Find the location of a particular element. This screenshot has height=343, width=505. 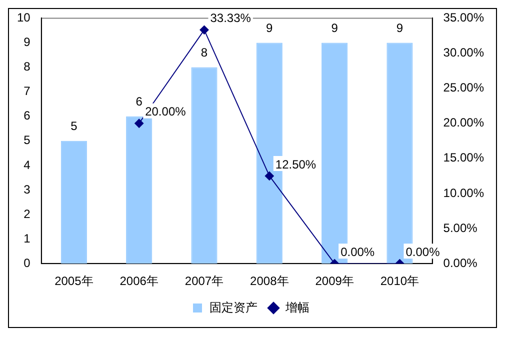

y2-tick-label: 35.00% is located at coordinates (463, 17).